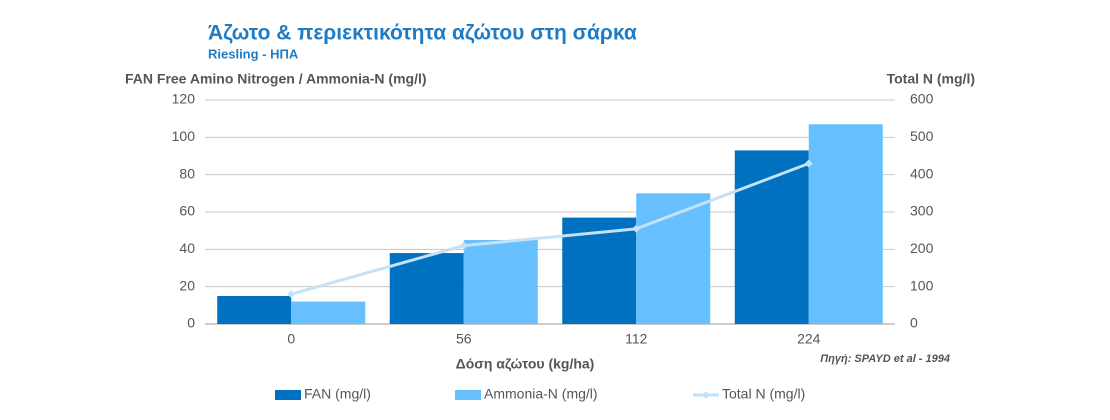 The height and width of the screenshot is (420, 1110). I want to click on x-tick-label: 224, so click(809, 339).